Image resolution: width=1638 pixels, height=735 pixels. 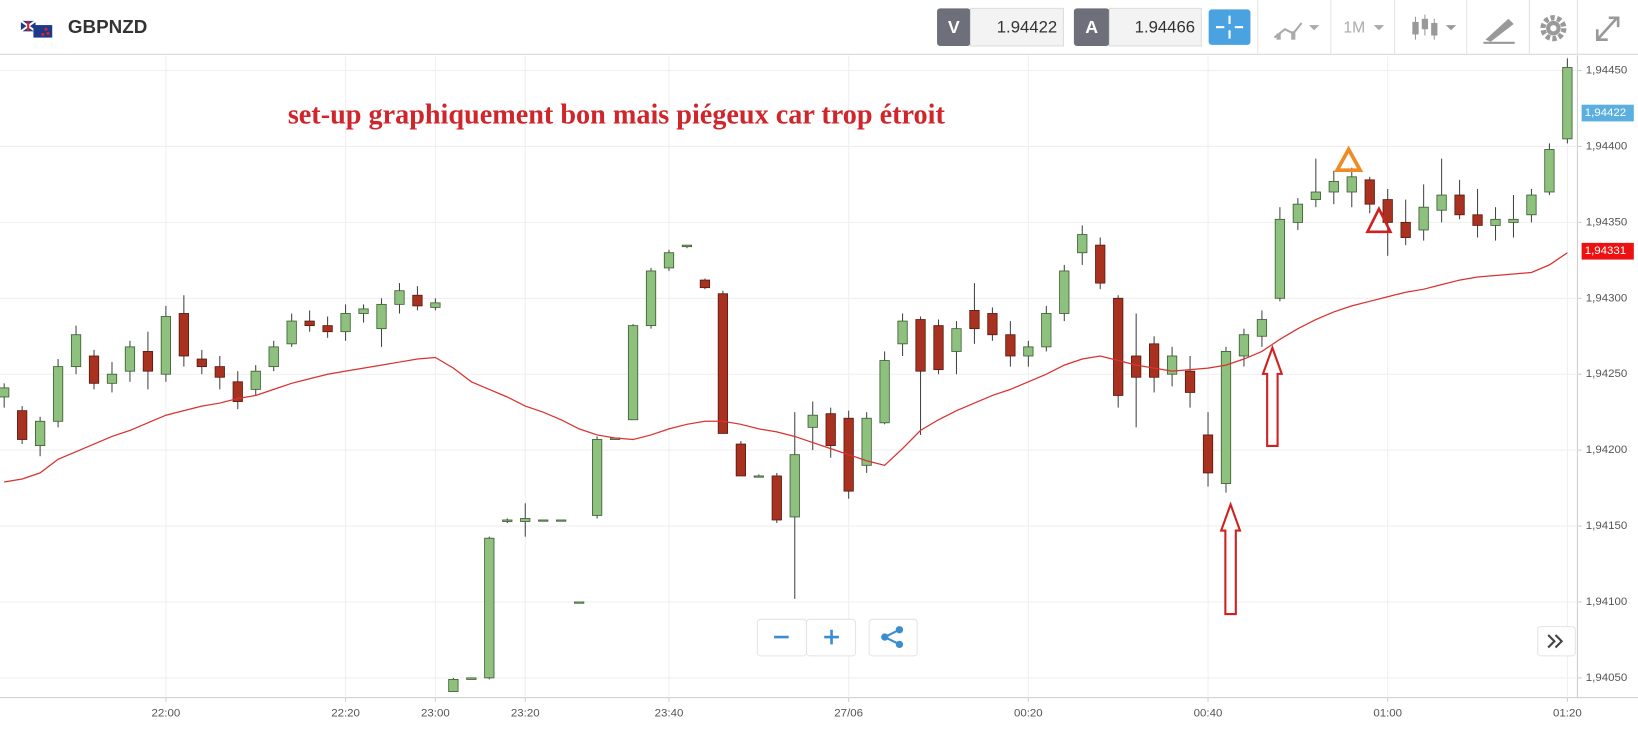 What do you see at coordinates (831, 637) in the screenshot?
I see `zoom-in-button` at bounding box center [831, 637].